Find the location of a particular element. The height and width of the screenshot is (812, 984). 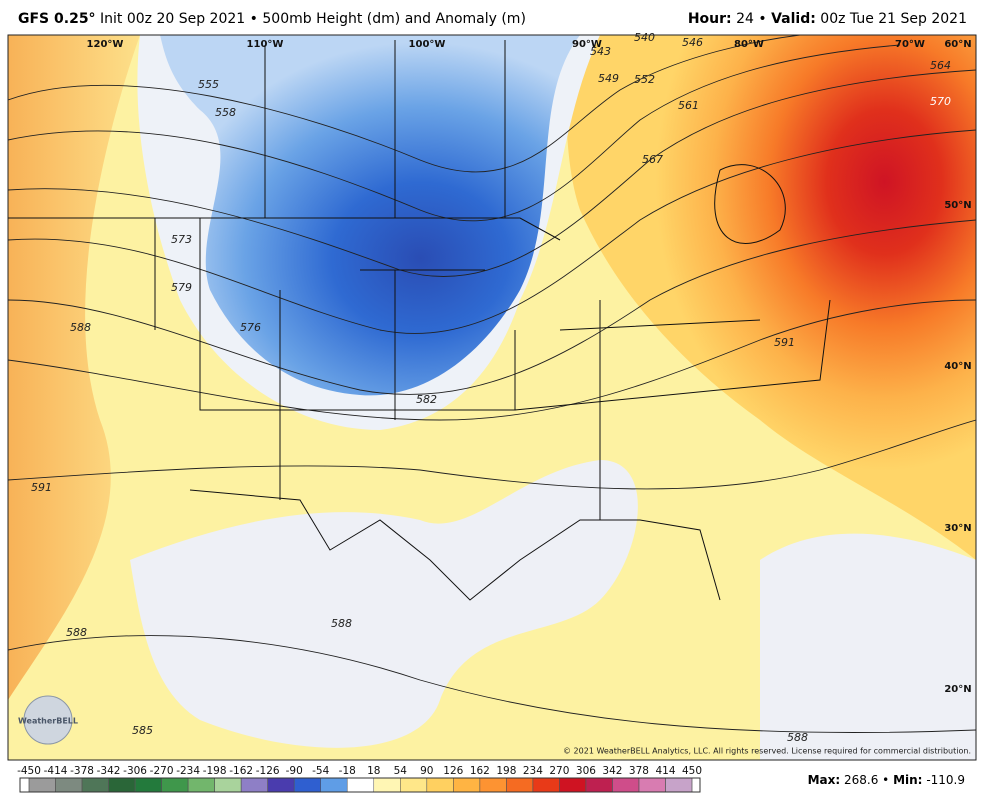

min-value: -110.9 is located at coordinates (945, 780).